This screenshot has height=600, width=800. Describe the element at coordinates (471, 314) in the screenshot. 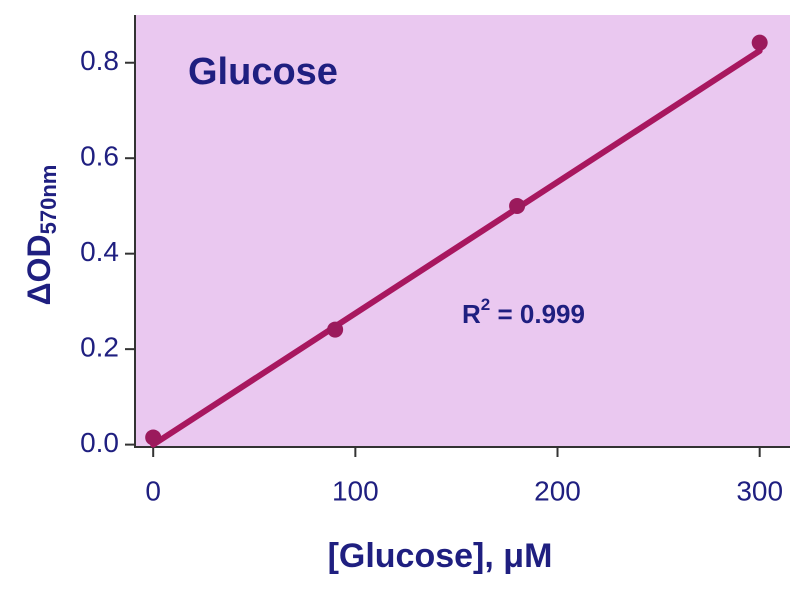

I see `annotation-base: R` at that location.